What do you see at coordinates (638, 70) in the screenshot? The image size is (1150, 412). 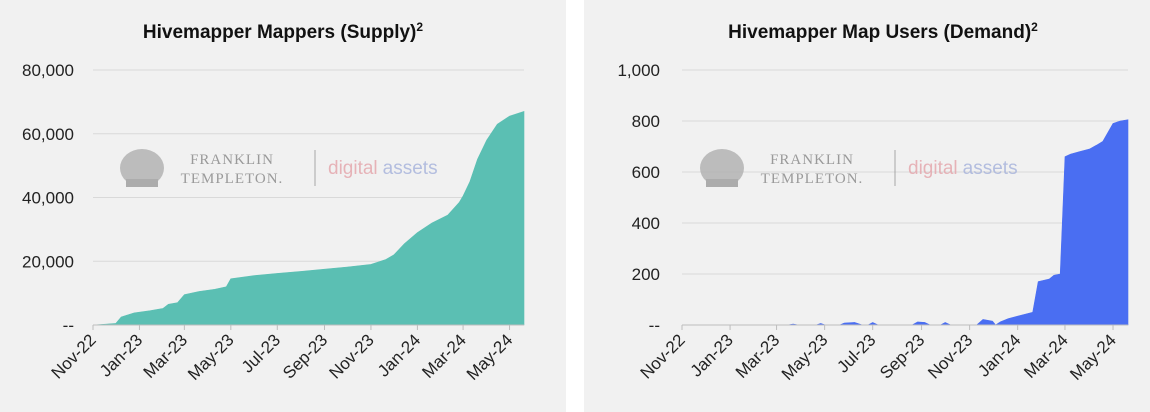 I see `y-tick-label: 1,000` at bounding box center [638, 70].